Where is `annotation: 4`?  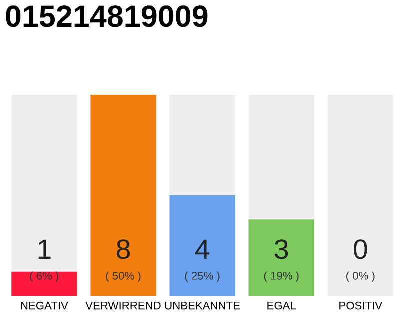
annotation: 4 is located at coordinates (202, 249).